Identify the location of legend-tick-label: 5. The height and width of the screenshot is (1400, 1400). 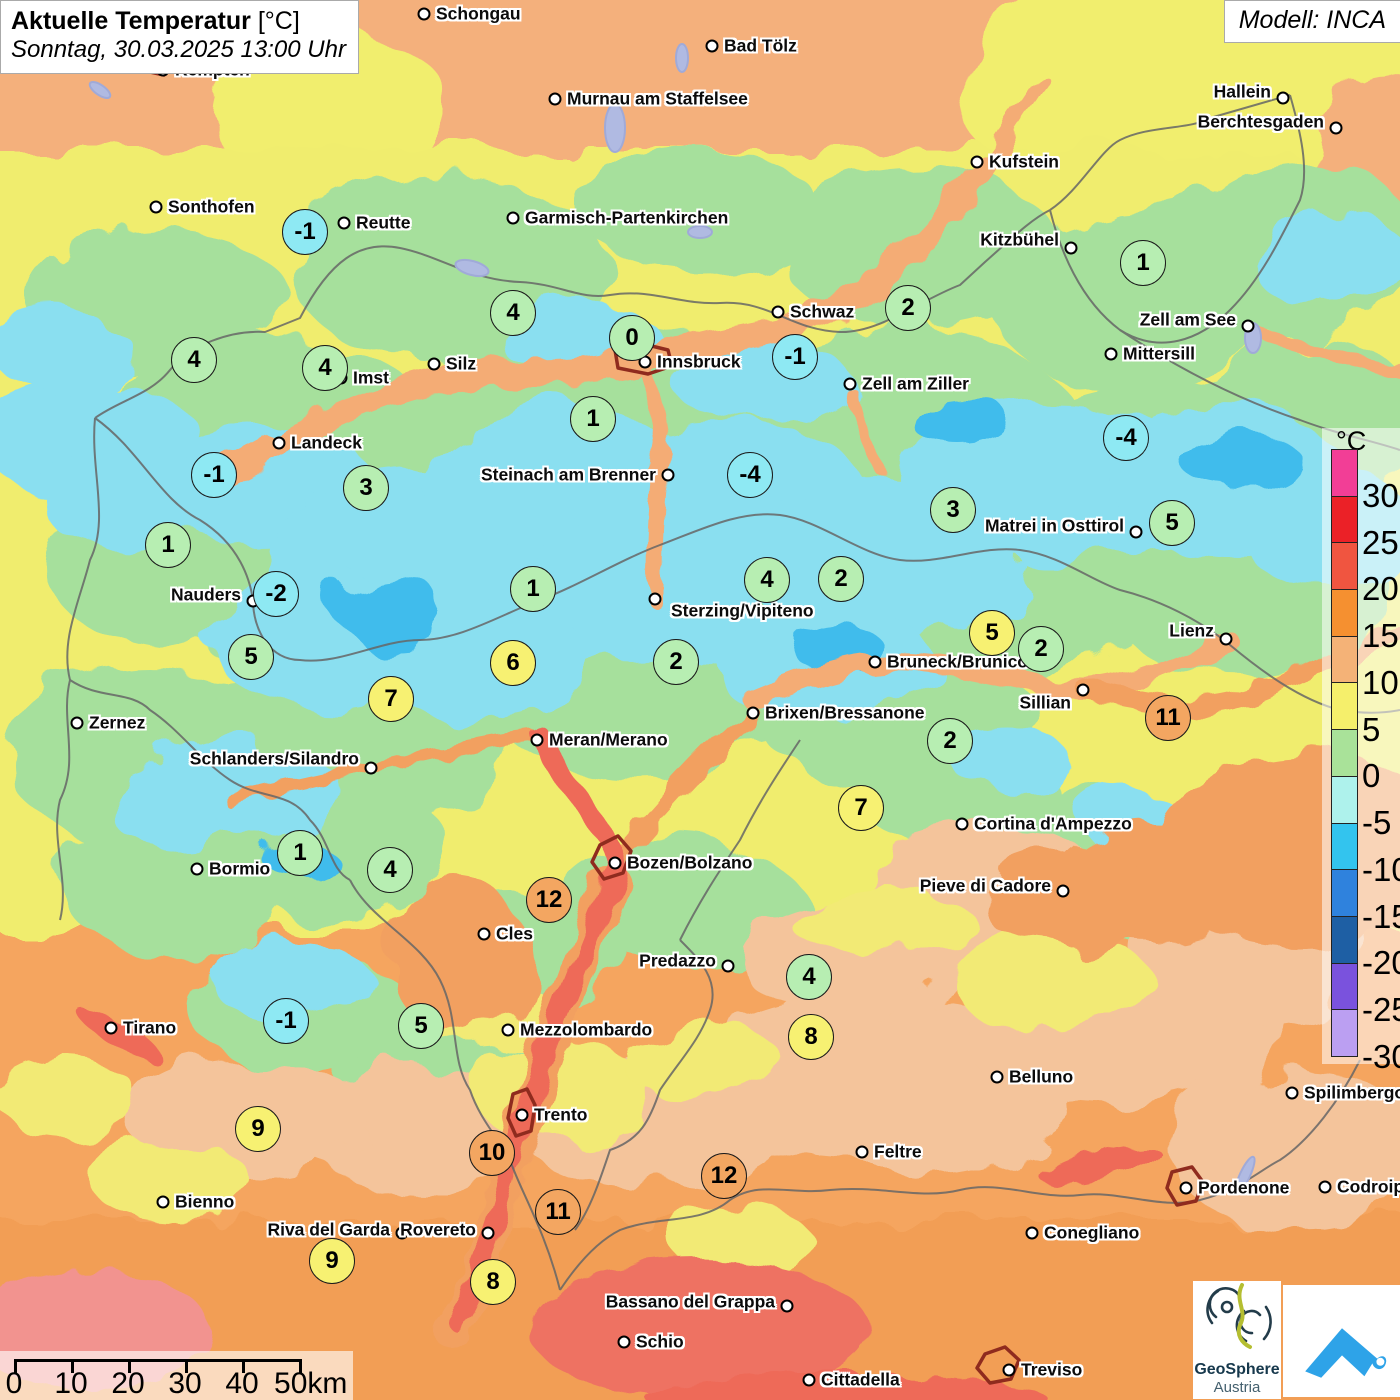
(1371, 729).